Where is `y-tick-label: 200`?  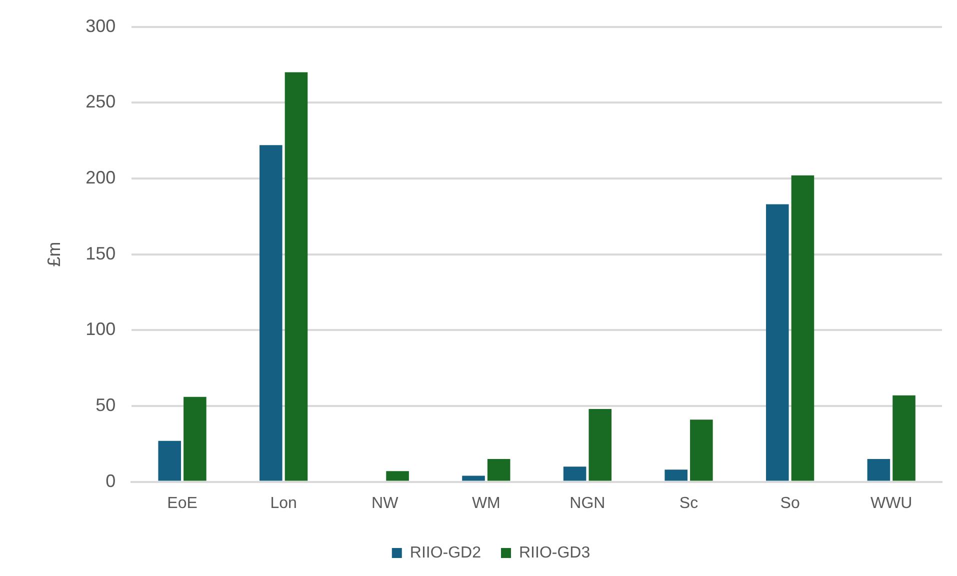 y-tick-label: 200 is located at coordinates (101, 177).